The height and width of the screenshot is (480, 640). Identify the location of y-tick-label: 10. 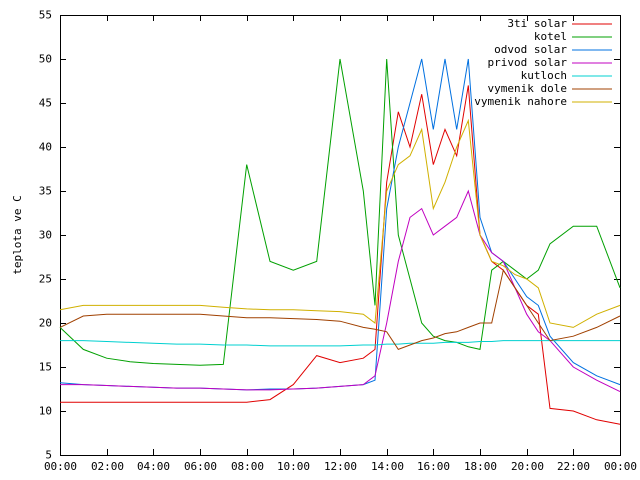
(45, 411).